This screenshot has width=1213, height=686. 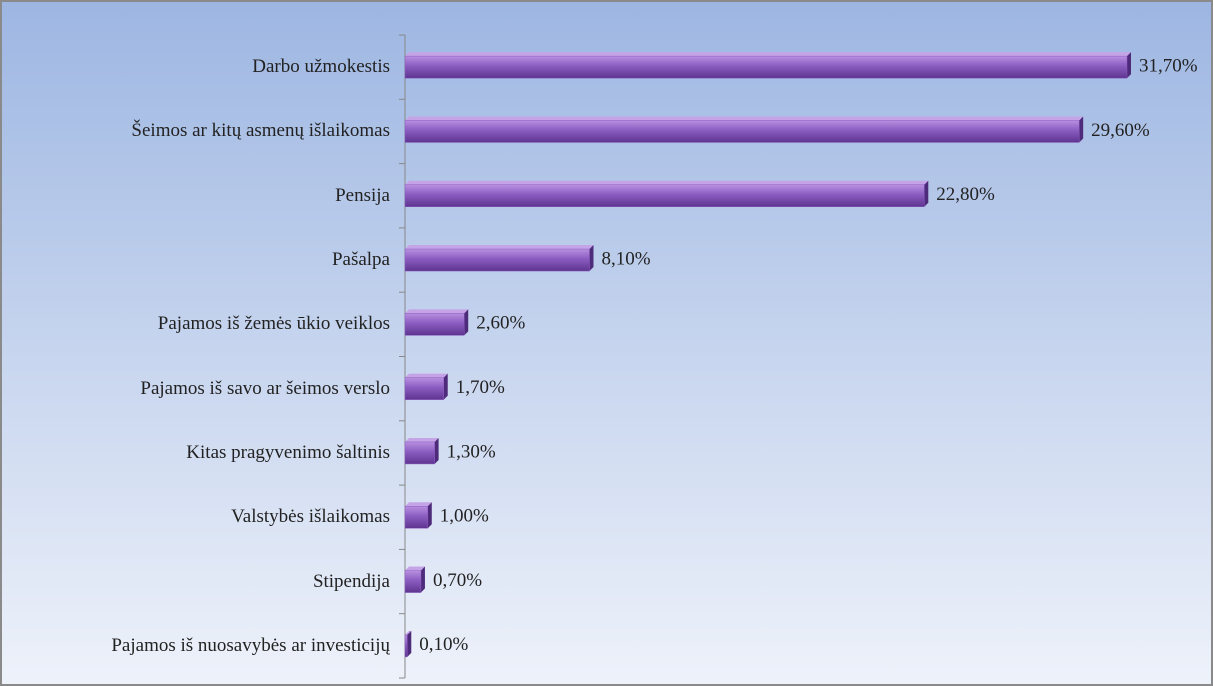 What do you see at coordinates (250, 645) in the screenshot?
I see `category-label: Pajamos iš nuosavybės ar investicijų` at bounding box center [250, 645].